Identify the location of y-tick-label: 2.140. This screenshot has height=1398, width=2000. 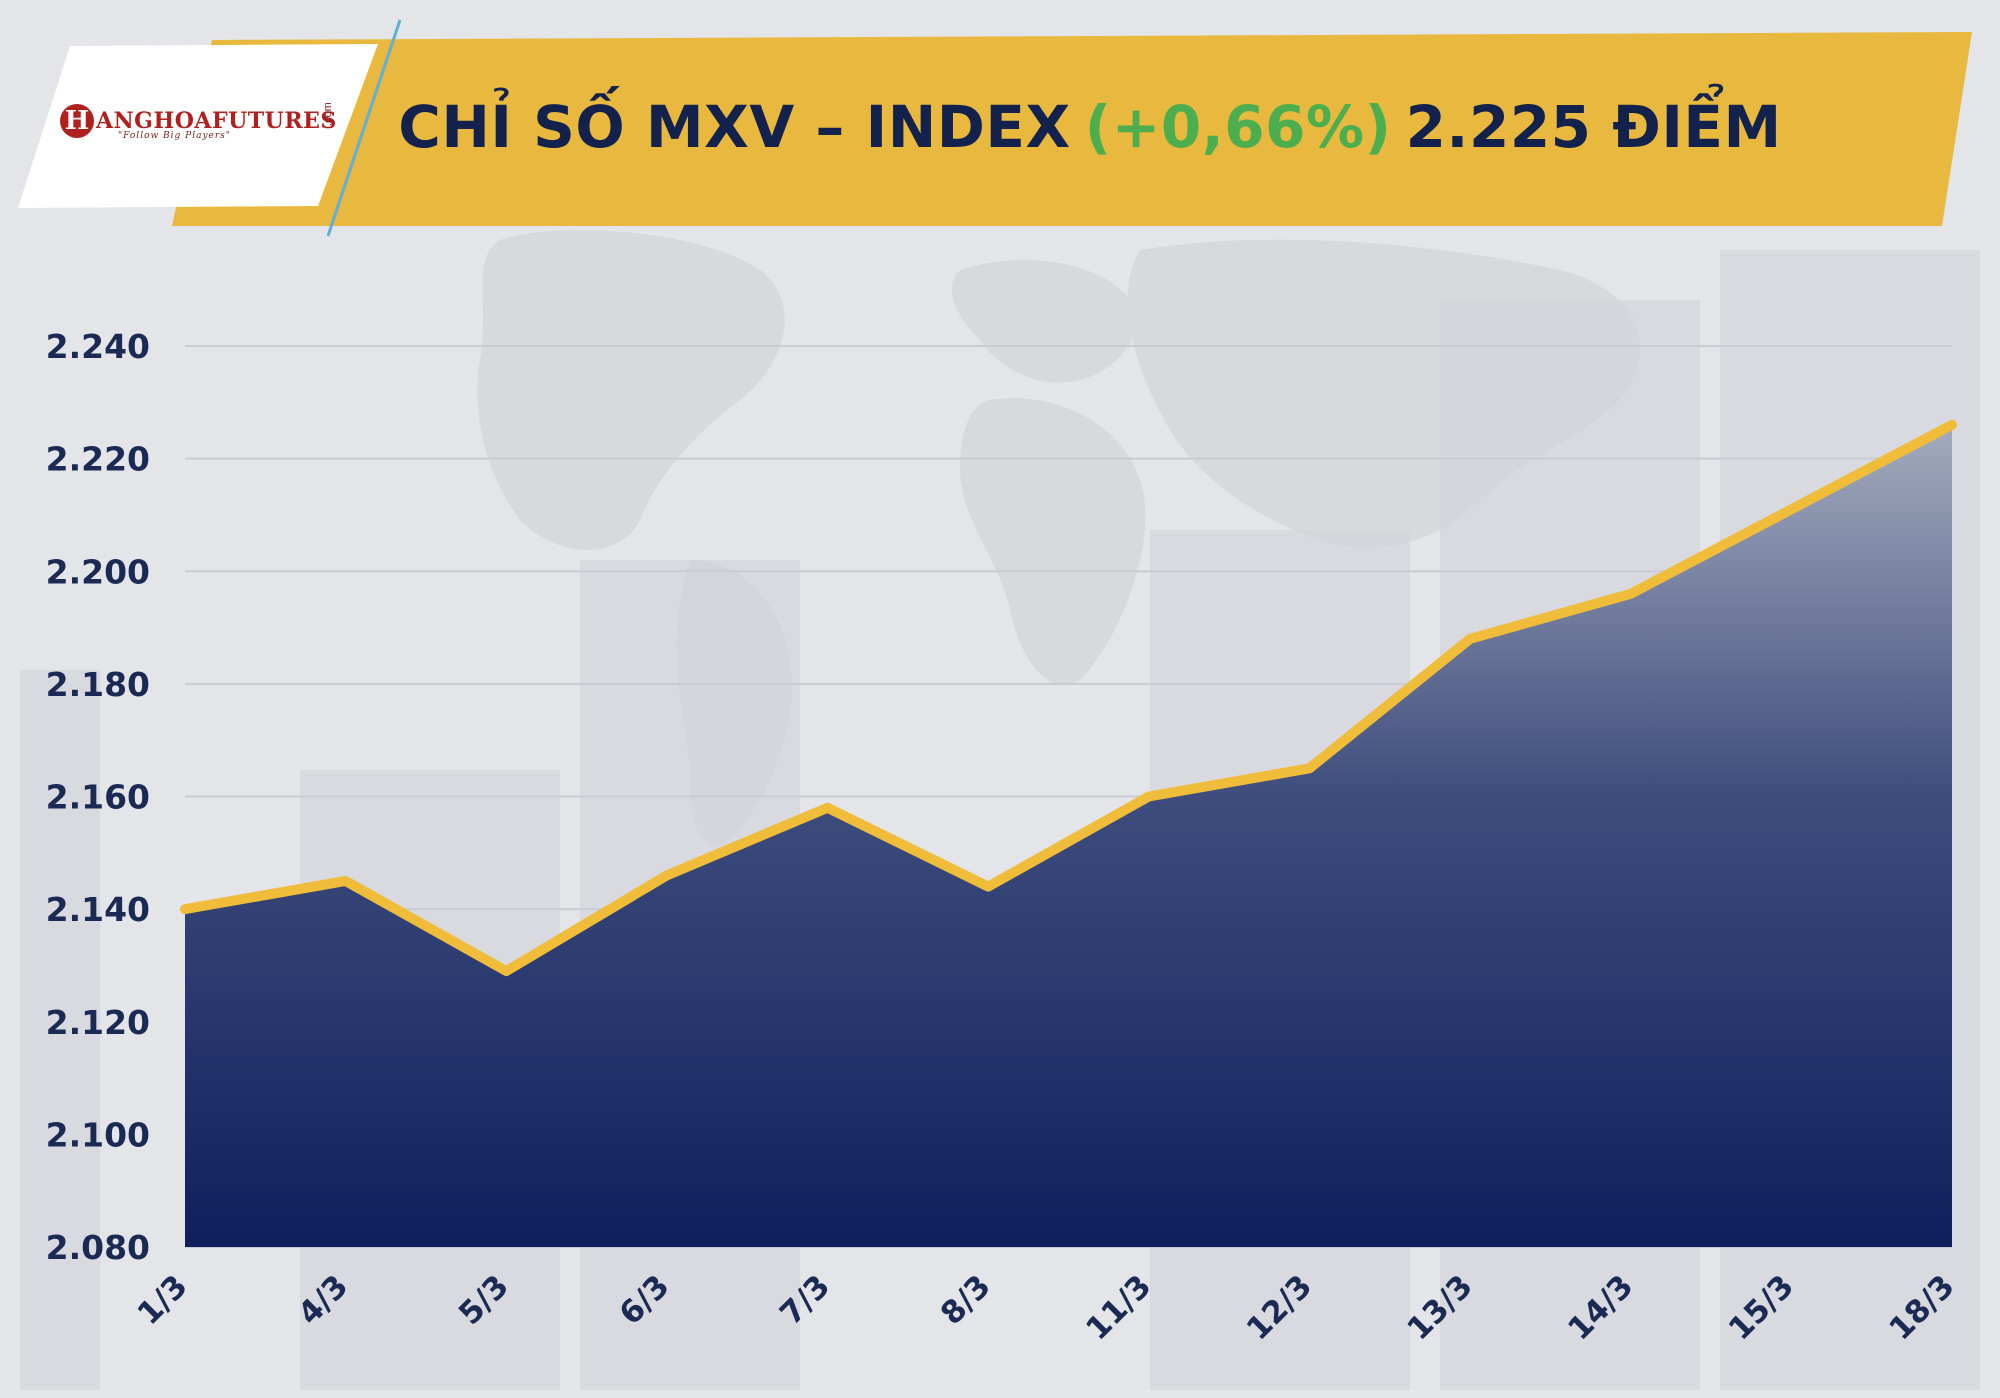
(98, 909).